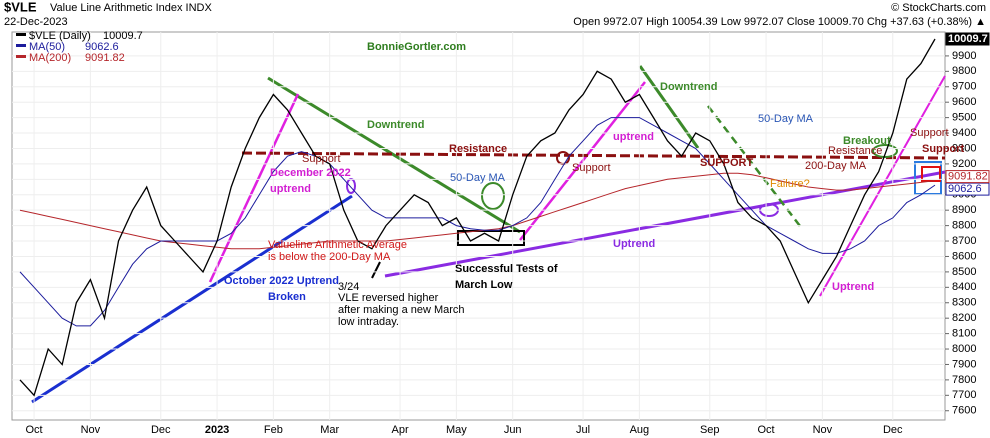 The height and width of the screenshot is (438, 990). What do you see at coordinates (491, 238) in the screenshot?
I see `box` at bounding box center [491, 238].